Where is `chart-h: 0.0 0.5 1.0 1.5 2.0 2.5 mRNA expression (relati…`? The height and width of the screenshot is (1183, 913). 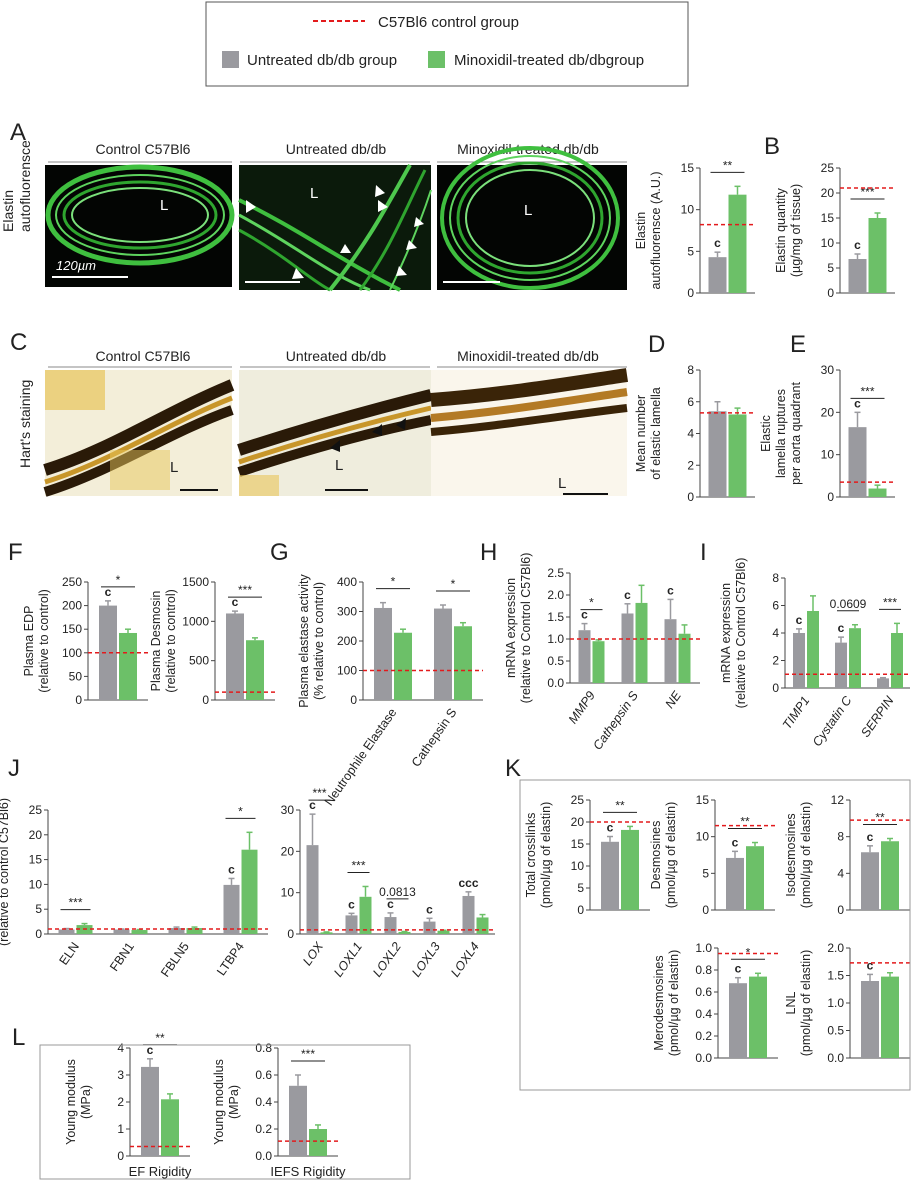
chart-h: 0.0 0.5 1.0 1.5 2.0 2.5 mRNA expression (relati… is located at coordinates (602, 653).